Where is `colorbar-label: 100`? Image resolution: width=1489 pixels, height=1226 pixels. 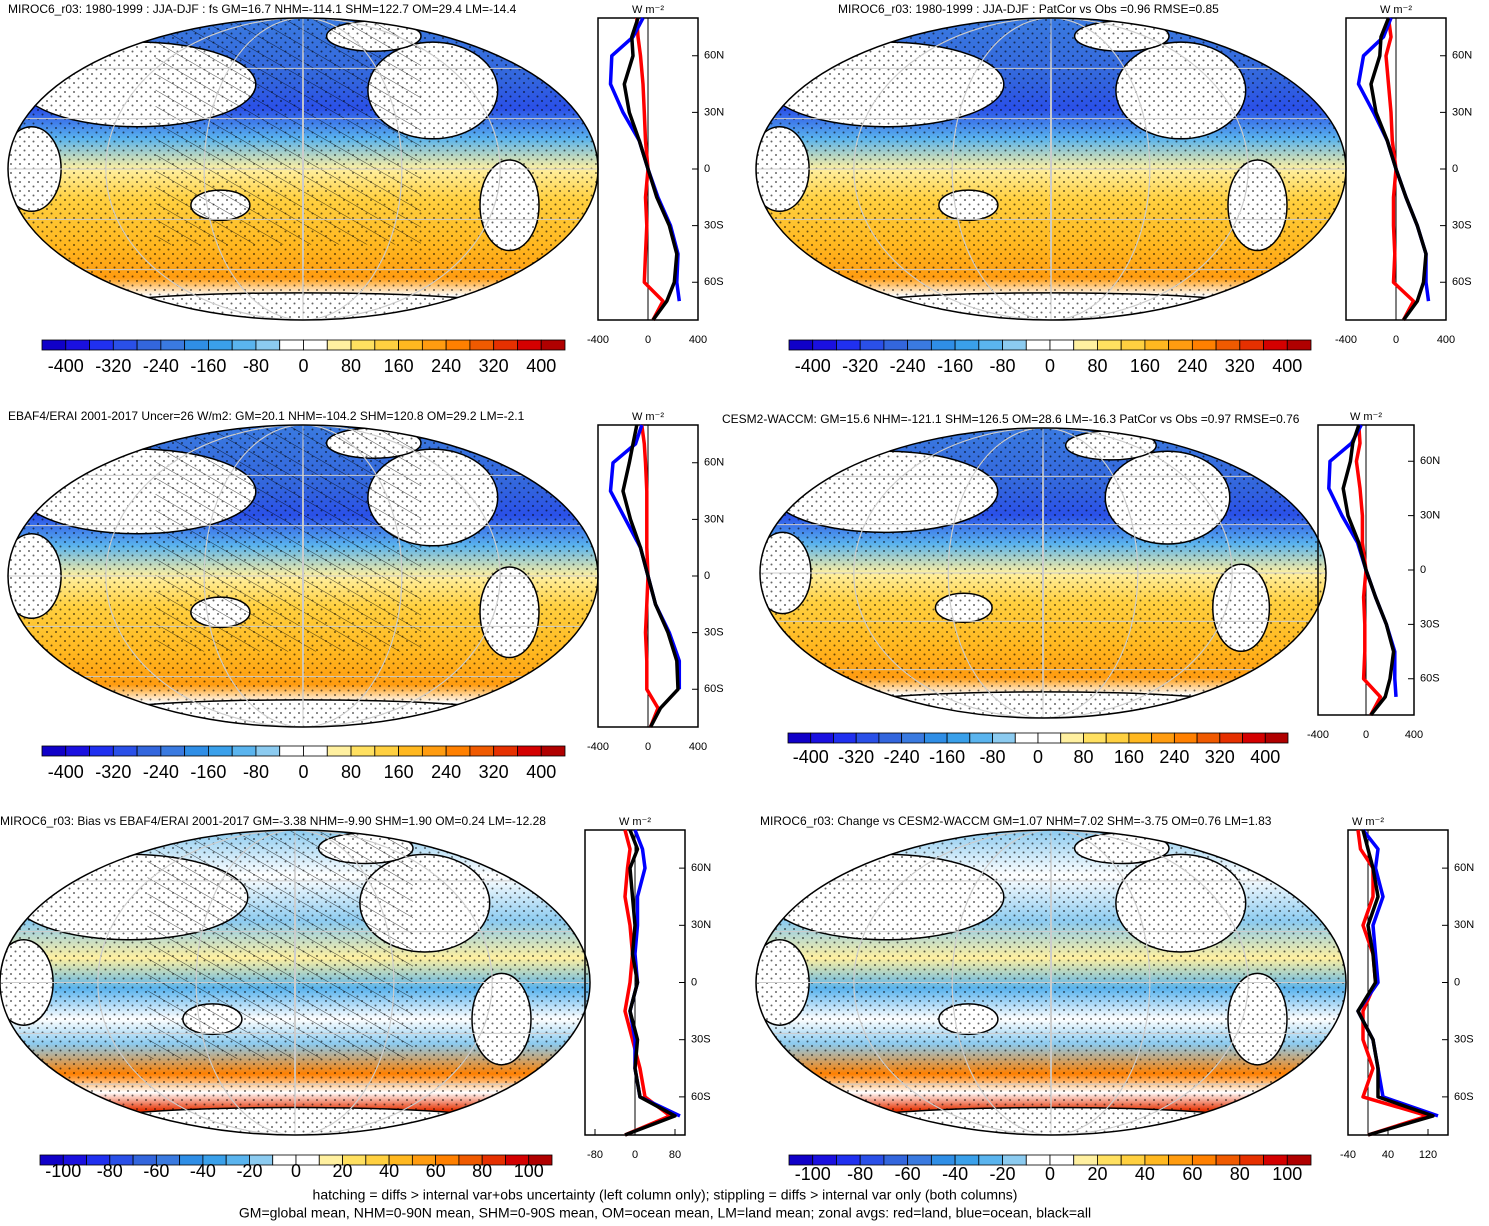 colorbar-label: 100 is located at coordinates (529, 1171).